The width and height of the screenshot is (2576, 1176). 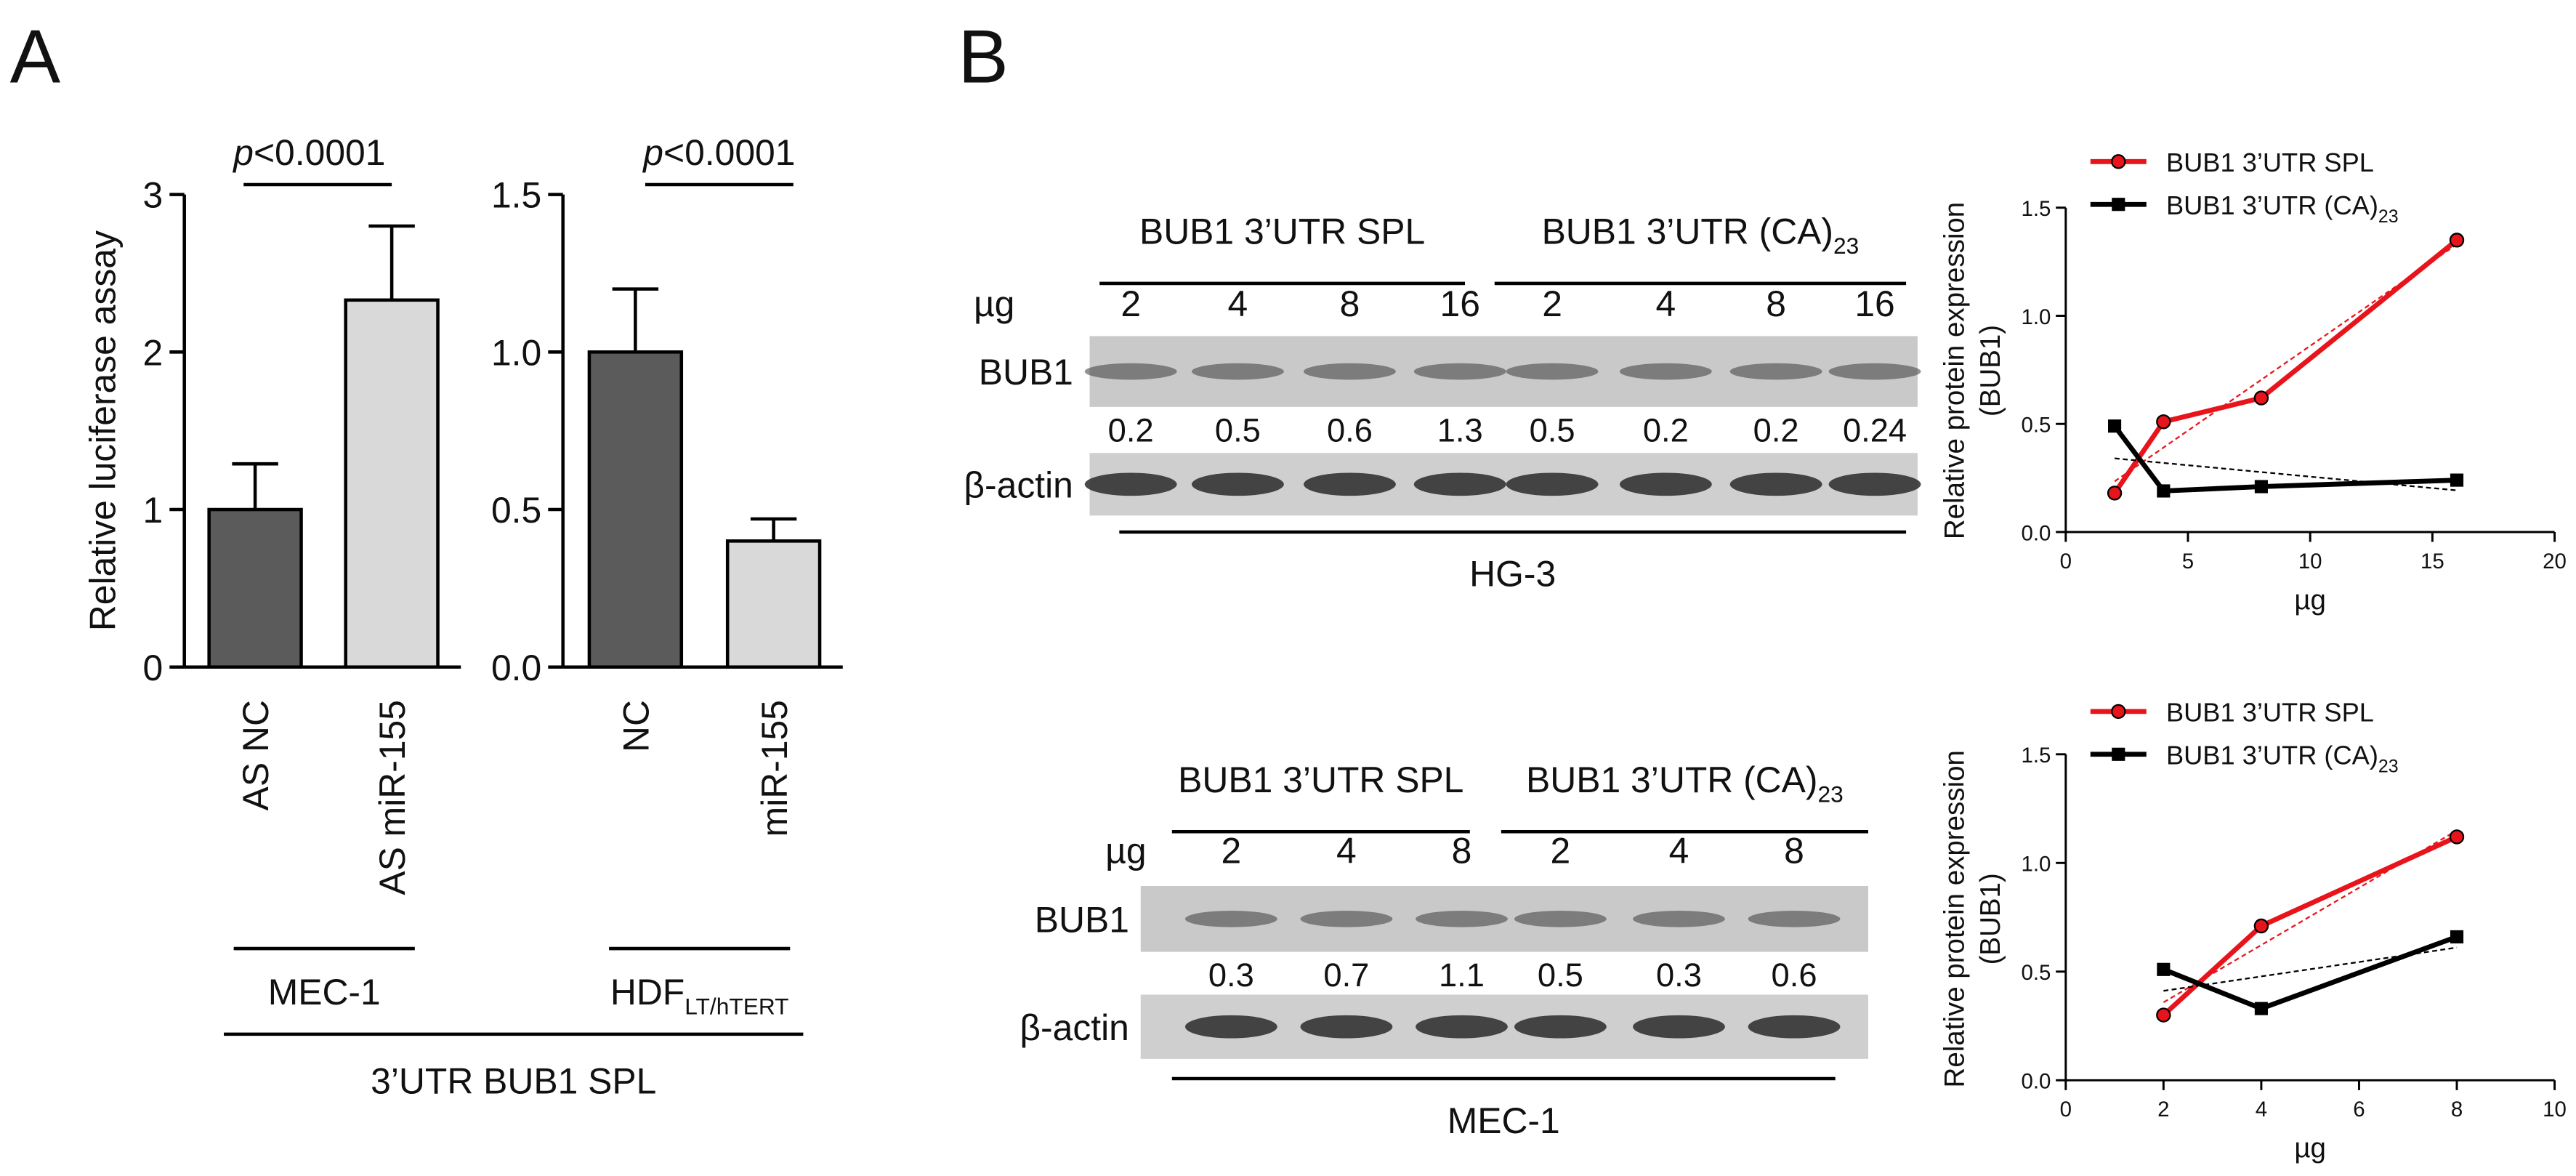 I want to click on footer-label: 3’UTR BUB1 SPL, so click(x=514, y=1080).